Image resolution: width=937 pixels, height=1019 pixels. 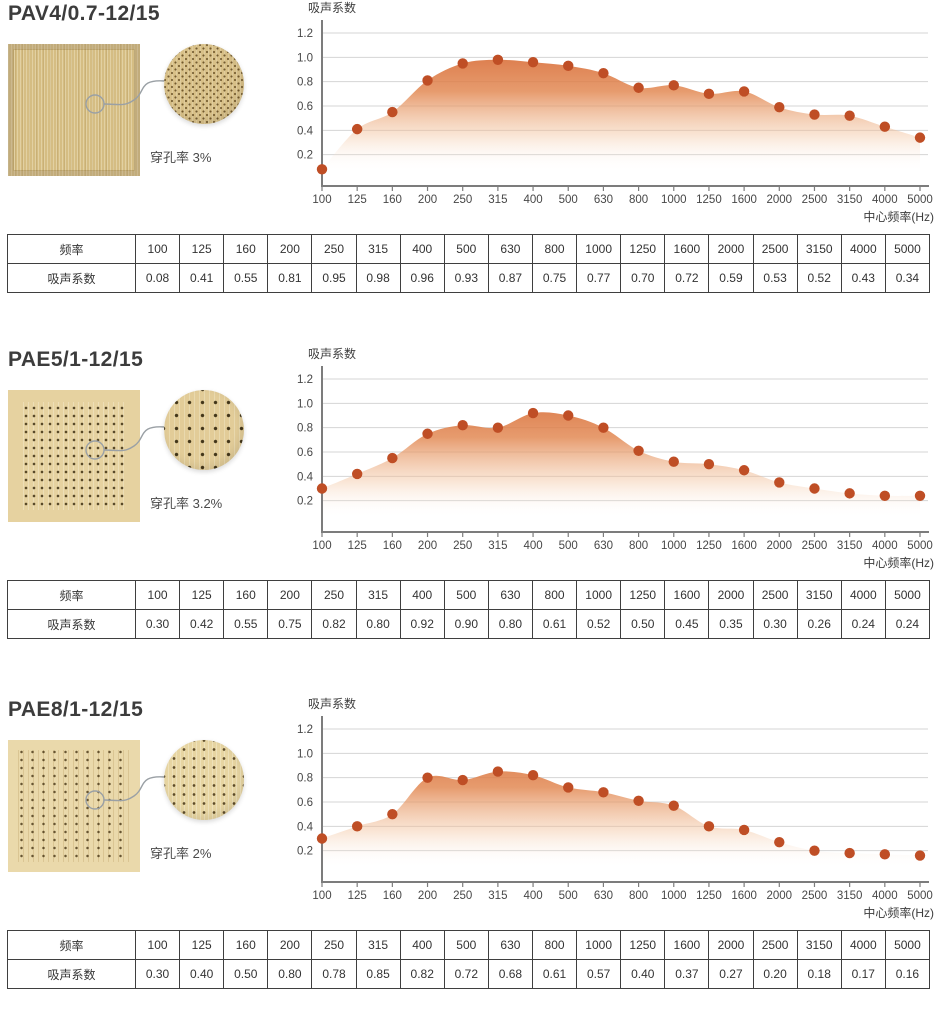 I want to click on x-tick-label: 1000, so click(x=674, y=546).